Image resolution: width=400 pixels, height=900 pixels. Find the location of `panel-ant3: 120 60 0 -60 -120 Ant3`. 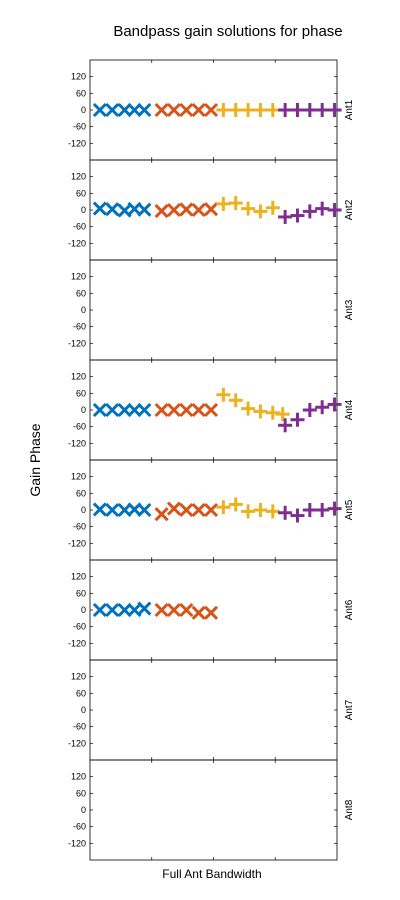

panel-ant3: 120 60 0 -60 -120 Ant3 is located at coordinates (211, 310).